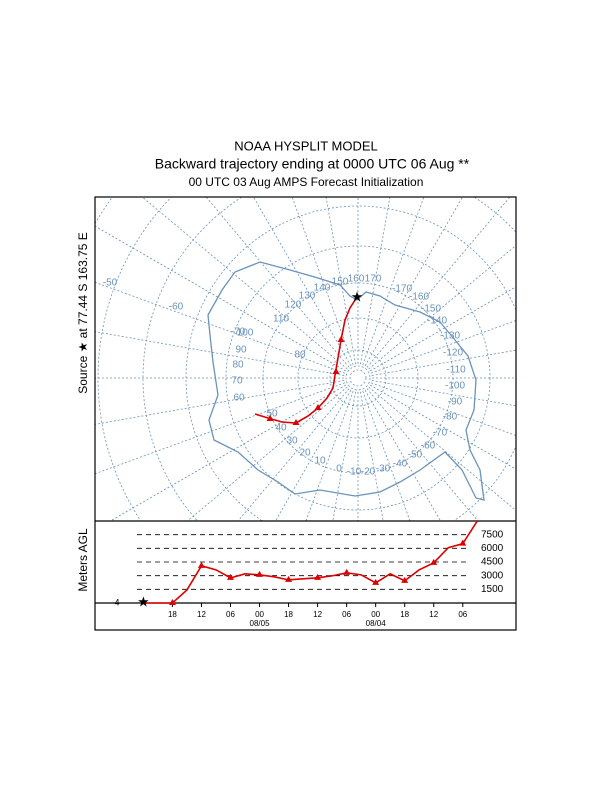 The width and height of the screenshot is (612, 797). What do you see at coordinates (456, 370) in the screenshot?
I see `longitude-label: -110` at bounding box center [456, 370].